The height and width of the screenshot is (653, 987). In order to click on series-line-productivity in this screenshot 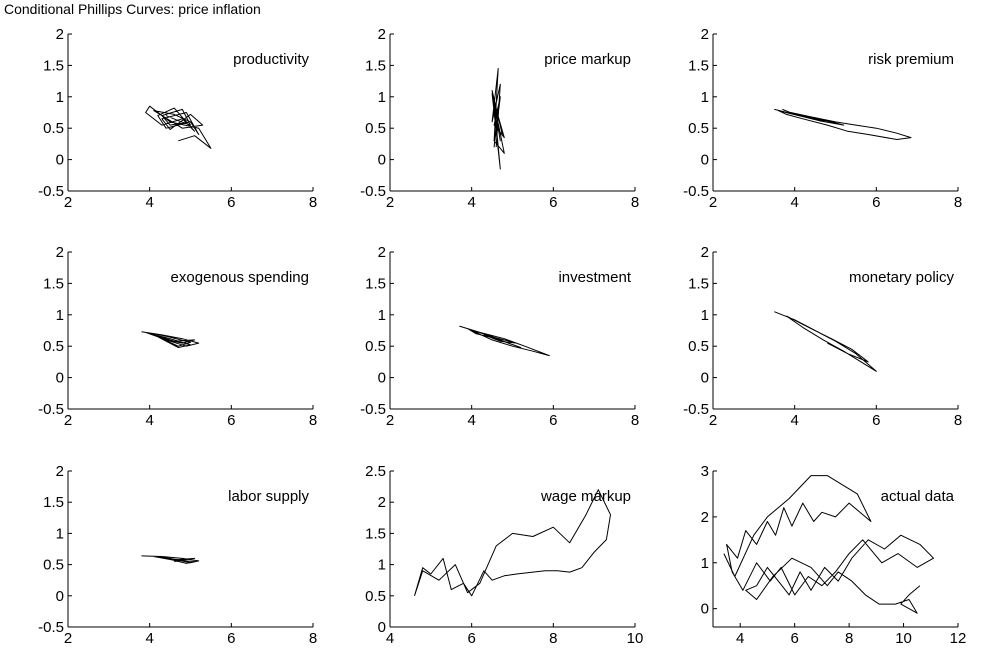, I will do `click(178, 127)`.